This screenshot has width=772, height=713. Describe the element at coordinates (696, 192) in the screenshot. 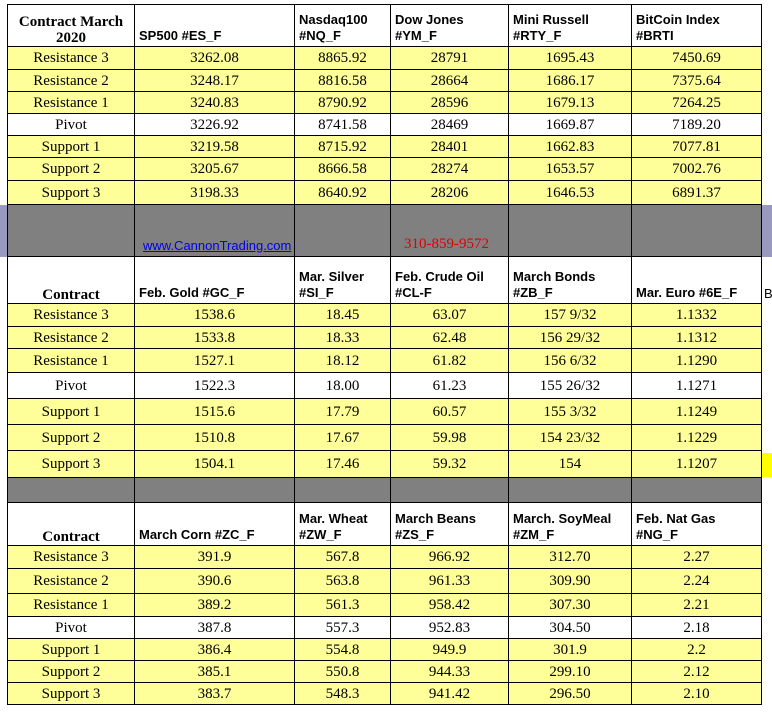

I see `value-cell: 6891.37` at that location.